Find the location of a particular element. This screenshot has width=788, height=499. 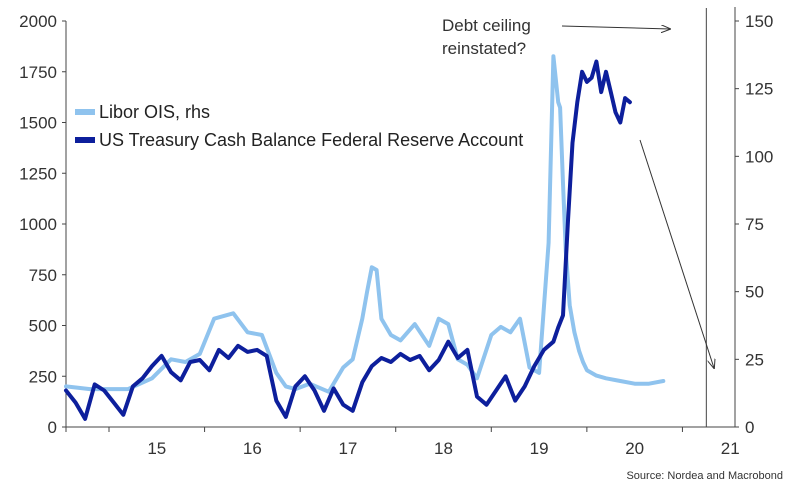

x-tick-label: 16 is located at coordinates (252, 448).